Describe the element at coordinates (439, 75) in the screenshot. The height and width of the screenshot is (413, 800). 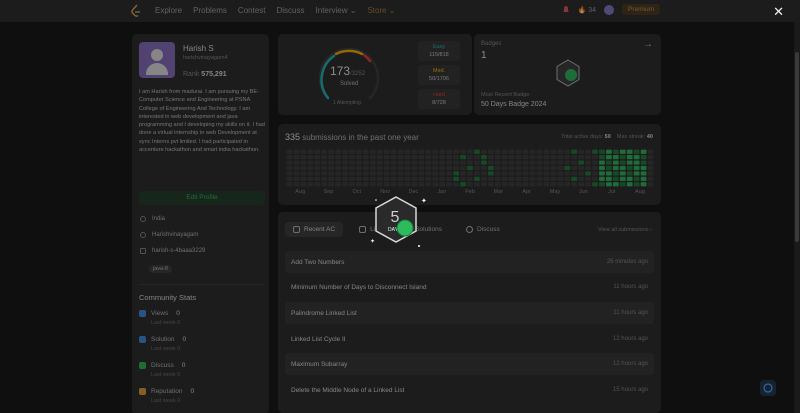
I see `medium-box: Med. 50/1706` at that location.